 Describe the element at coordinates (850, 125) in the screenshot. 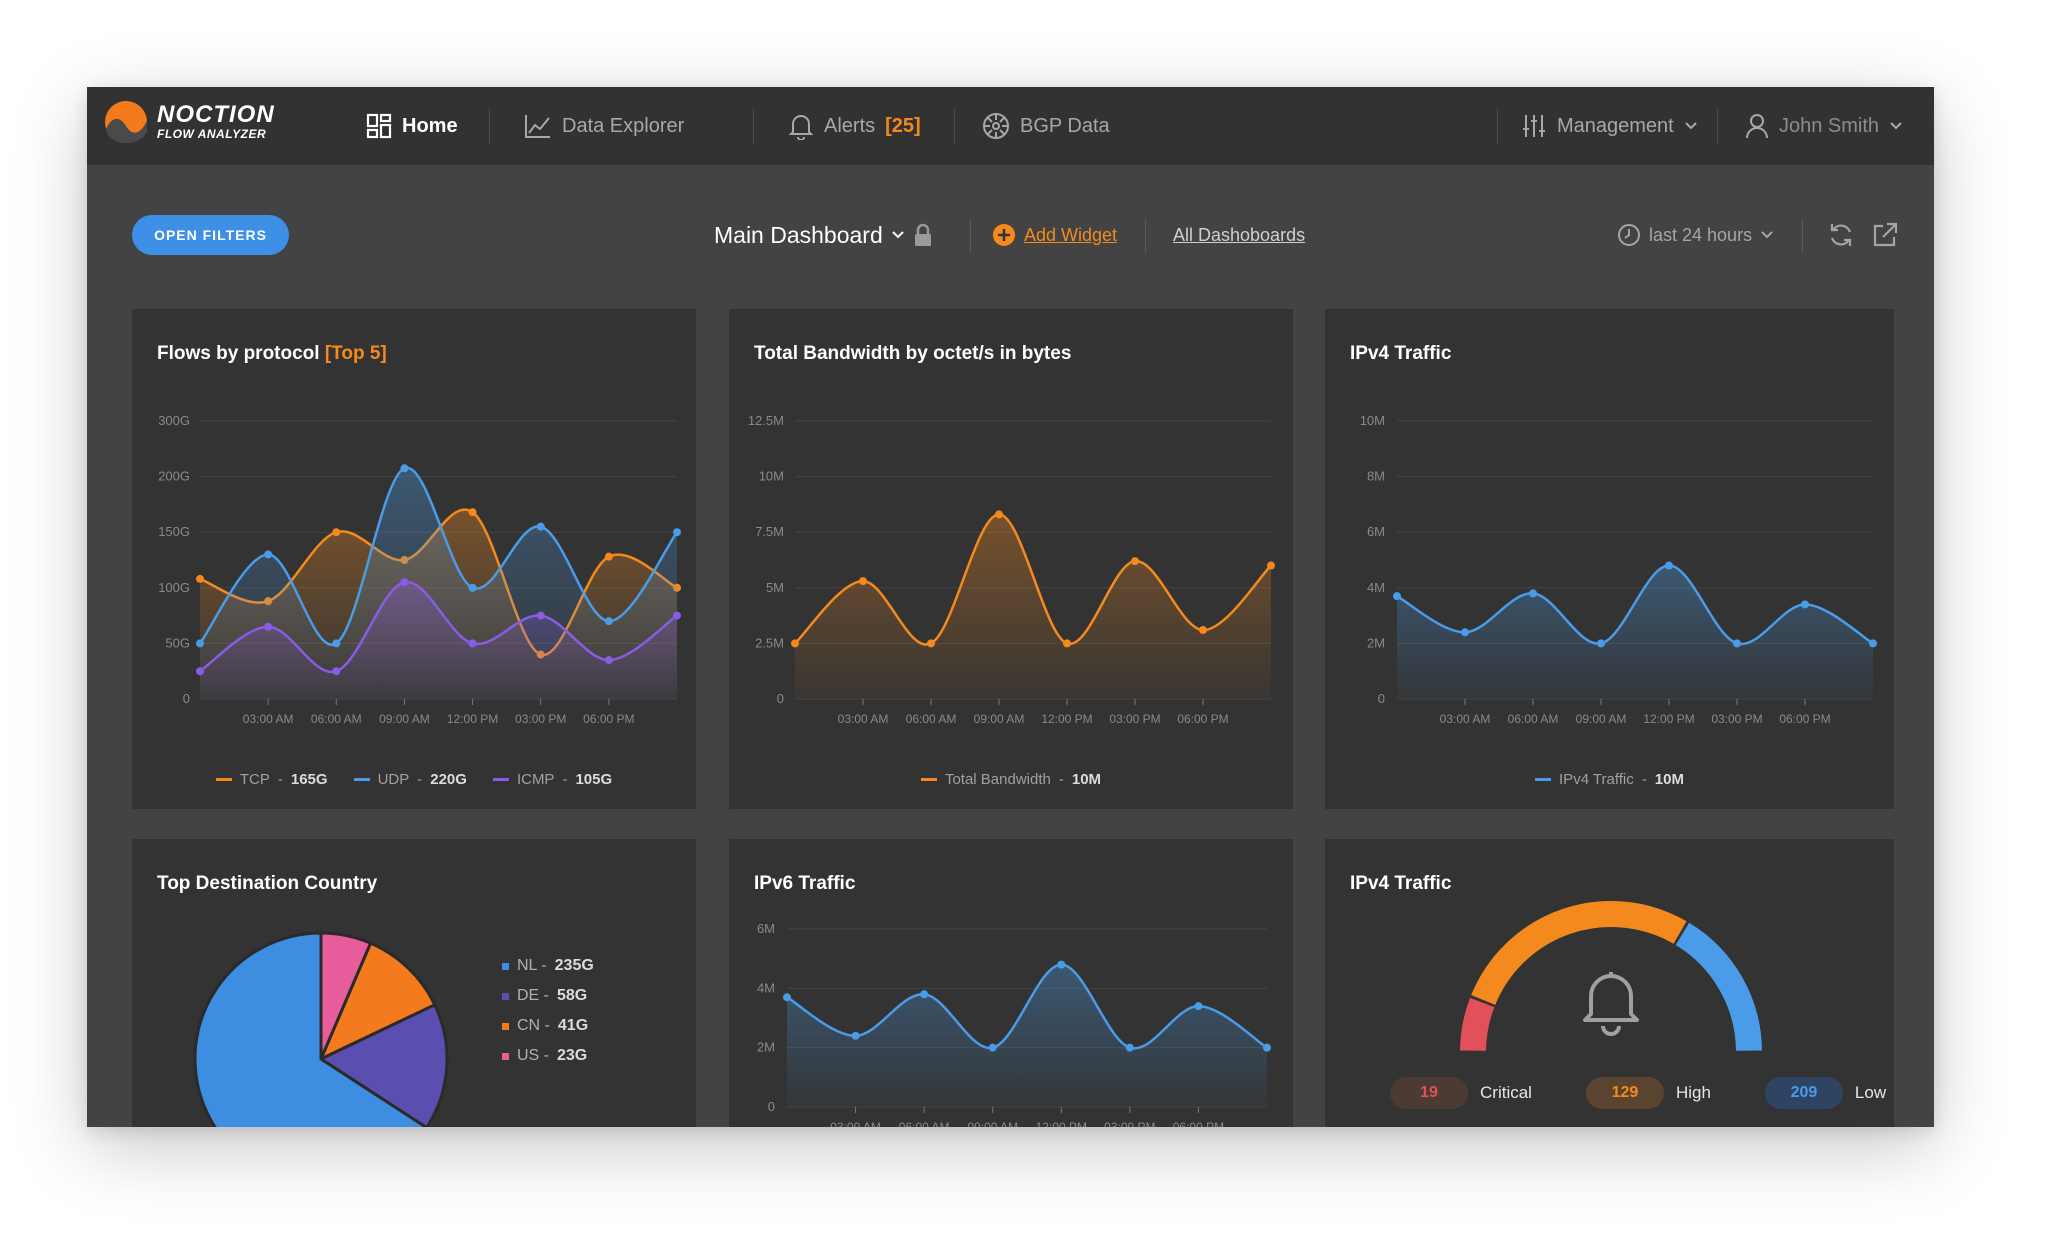

I see `nav-alerts-label: Alerts` at that location.